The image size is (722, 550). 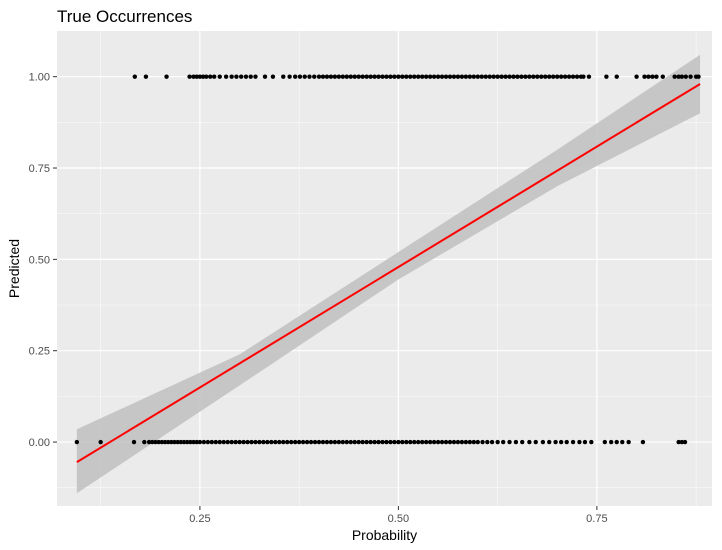 I want to click on y-tick-label: 0.50, so click(x=39, y=260).